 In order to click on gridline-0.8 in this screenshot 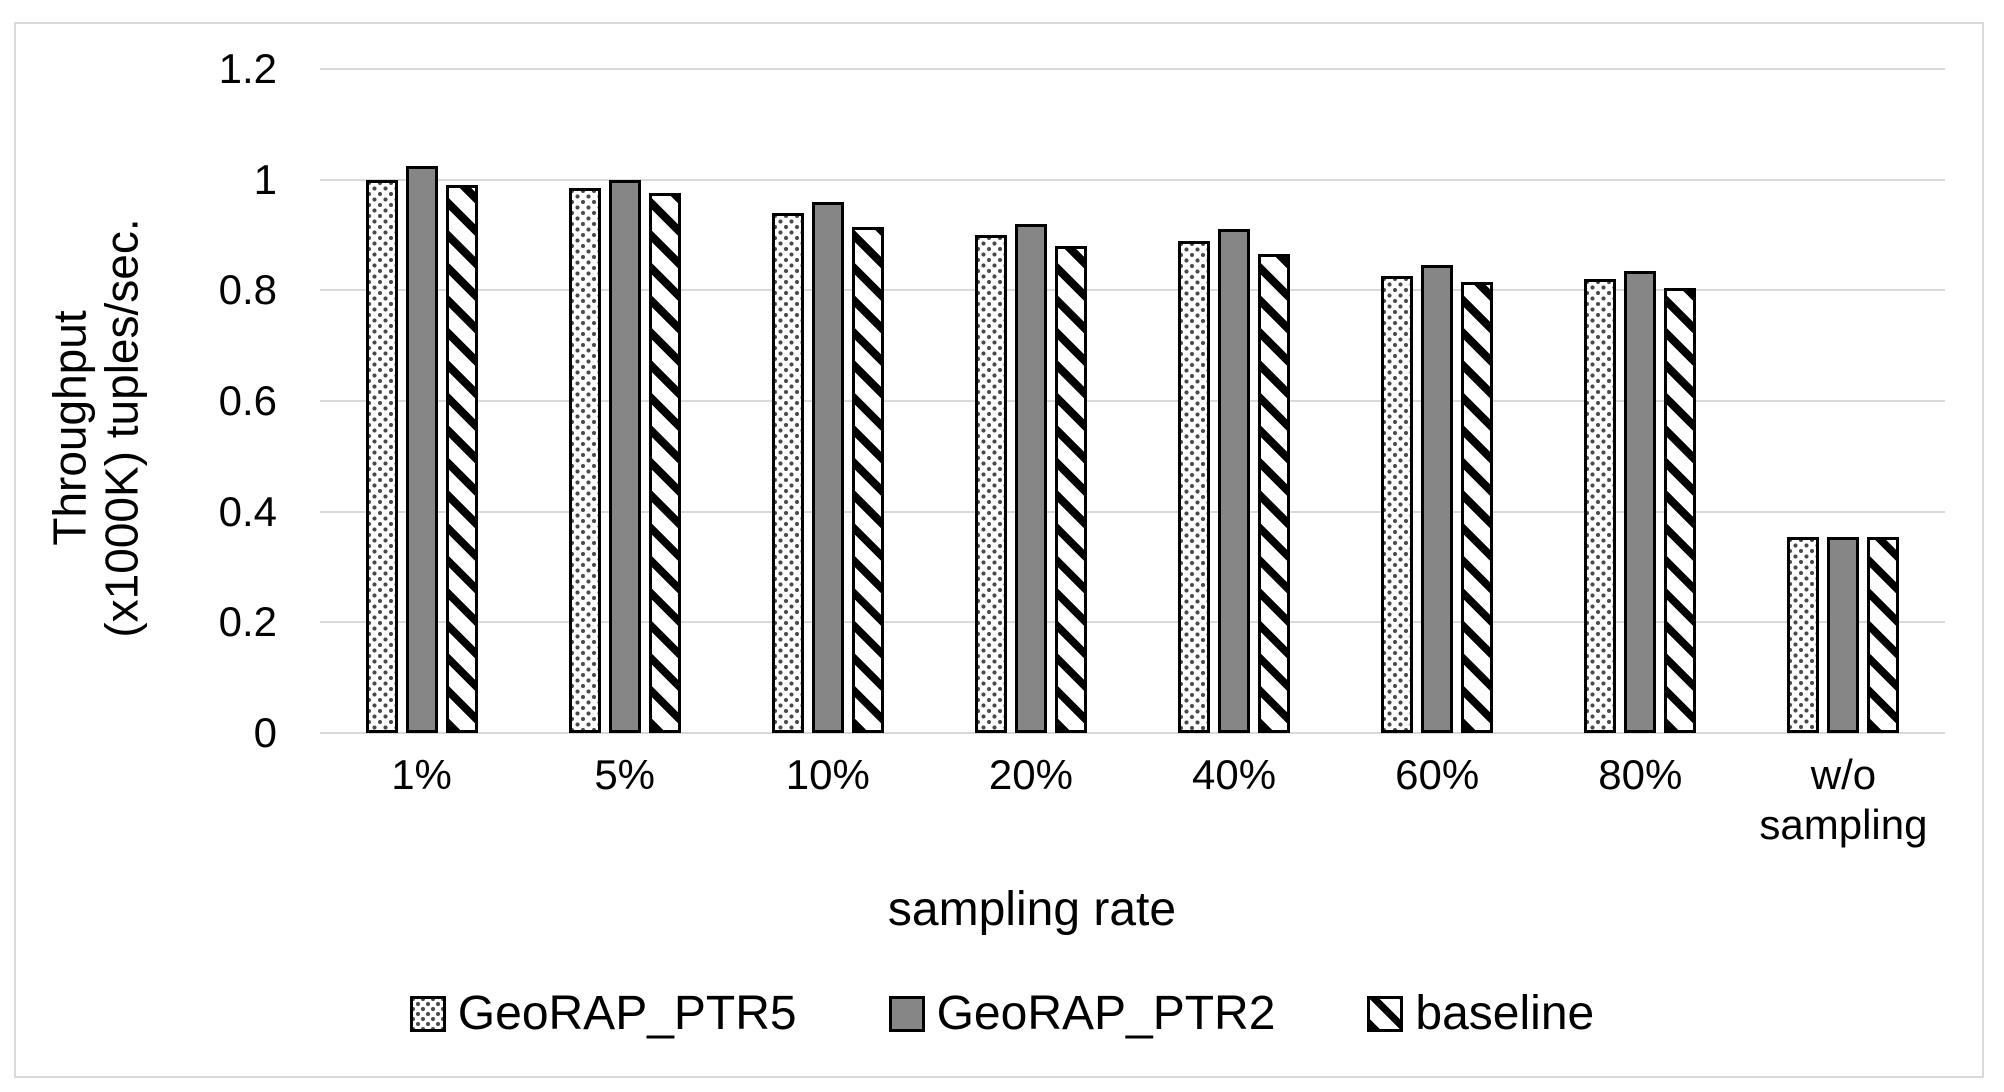, I will do `click(1132, 290)`.